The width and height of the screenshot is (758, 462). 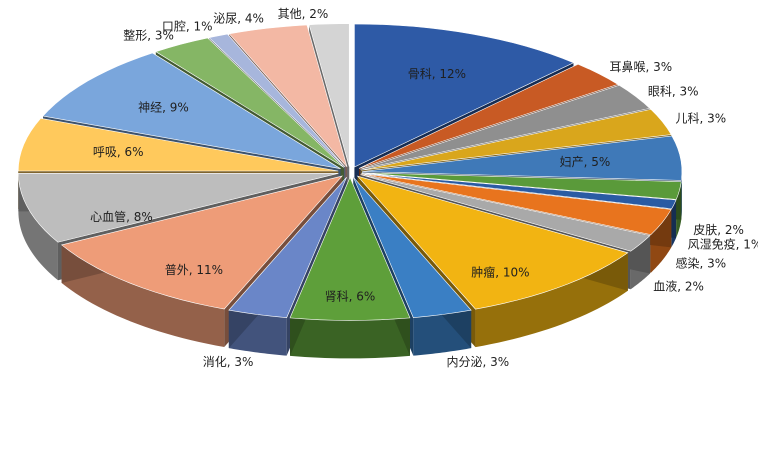 What do you see at coordinates (585, 162) in the screenshot?
I see `slice-label-5: 妇产, 5%` at bounding box center [585, 162].